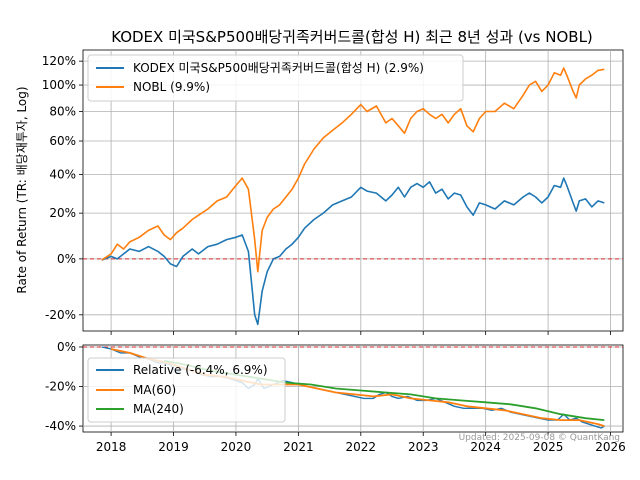 This screenshot has width=640, height=480. Describe the element at coordinates (62, 188) in the screenshot. I see `top-y-ticks: -20% 0% 20% 40% 60% 80% 100% 120%` at that location.